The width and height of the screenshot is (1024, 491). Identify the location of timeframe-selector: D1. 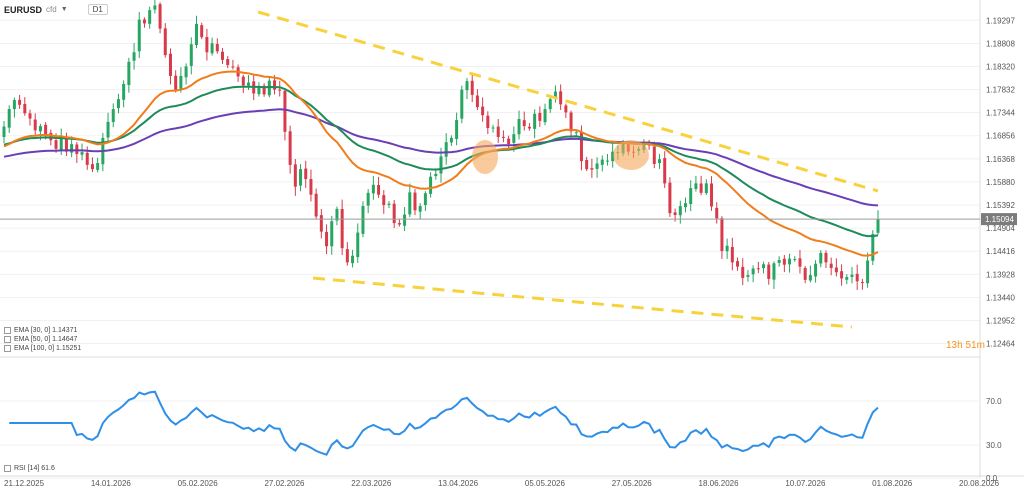
(97, 9).